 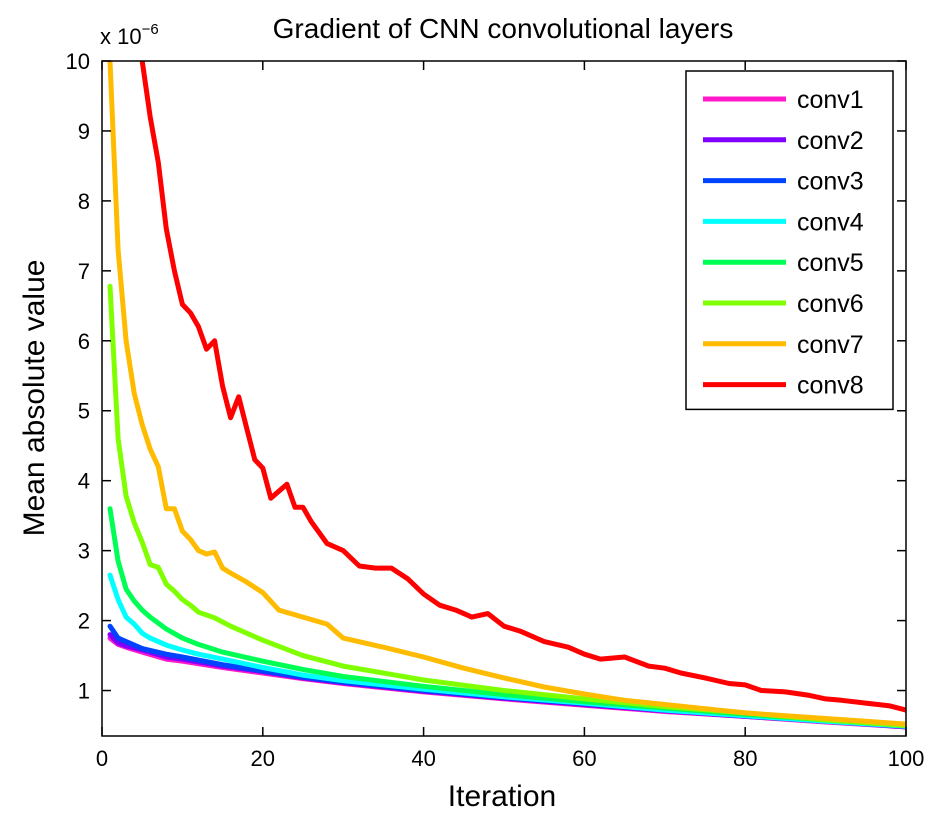 I want to click on x-tick-label: 80, so click(x=745, y=758).